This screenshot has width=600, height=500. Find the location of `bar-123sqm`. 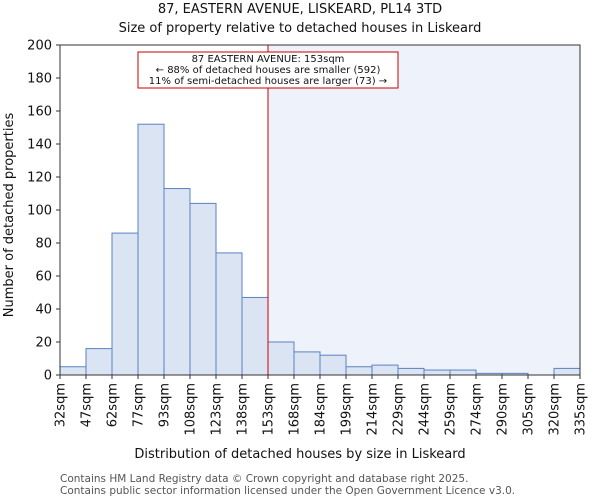

bar-123sqm is located at coordinates (229, 314).